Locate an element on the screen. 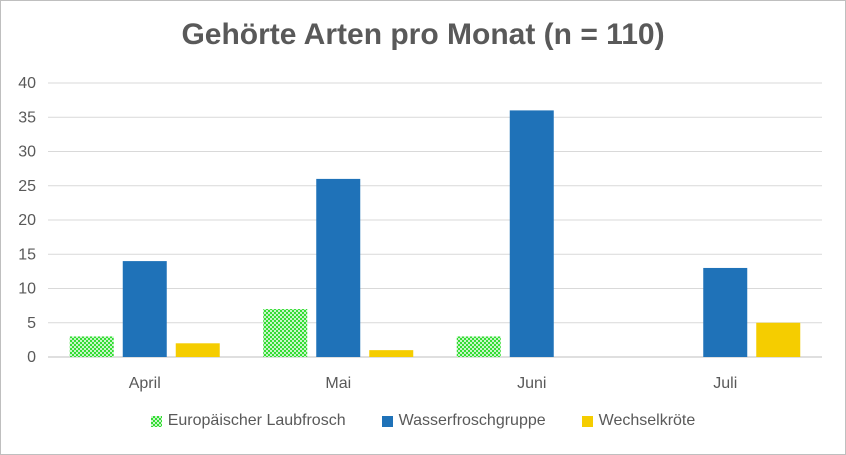  y-tick-label: 30 is located at coordinates (27, 152).